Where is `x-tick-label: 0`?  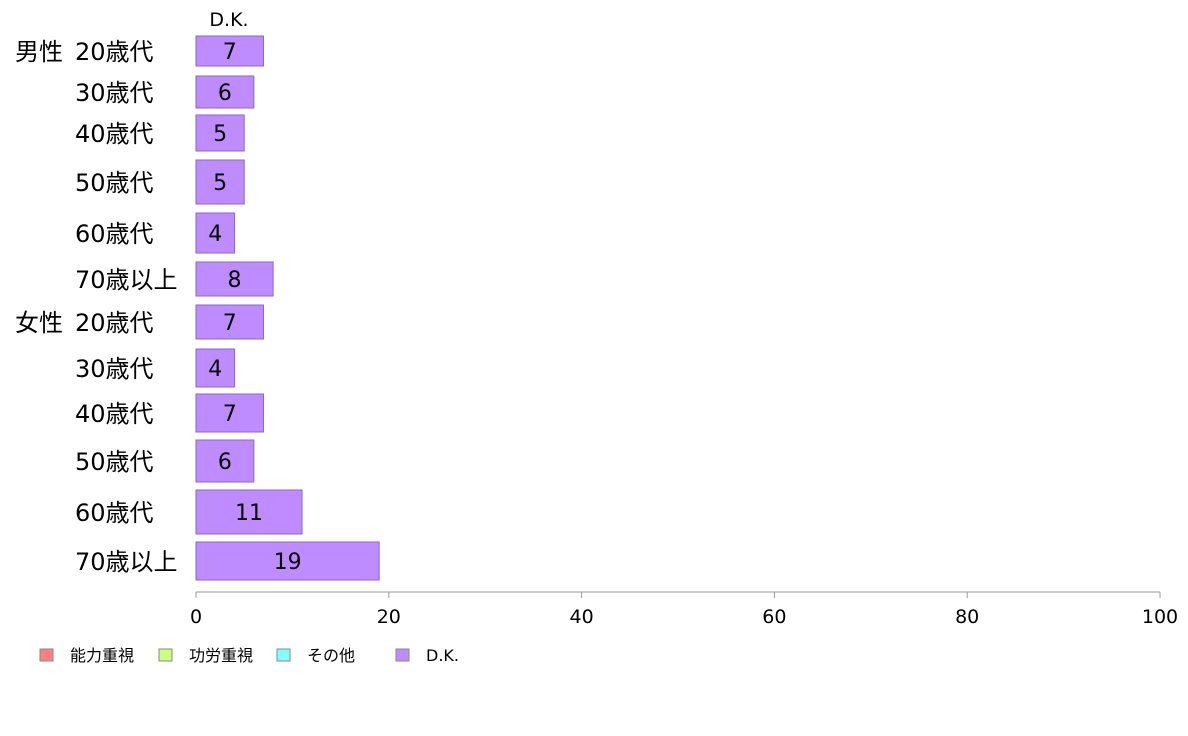 x-tick-label: 0 is located at coordinates (196, 617).